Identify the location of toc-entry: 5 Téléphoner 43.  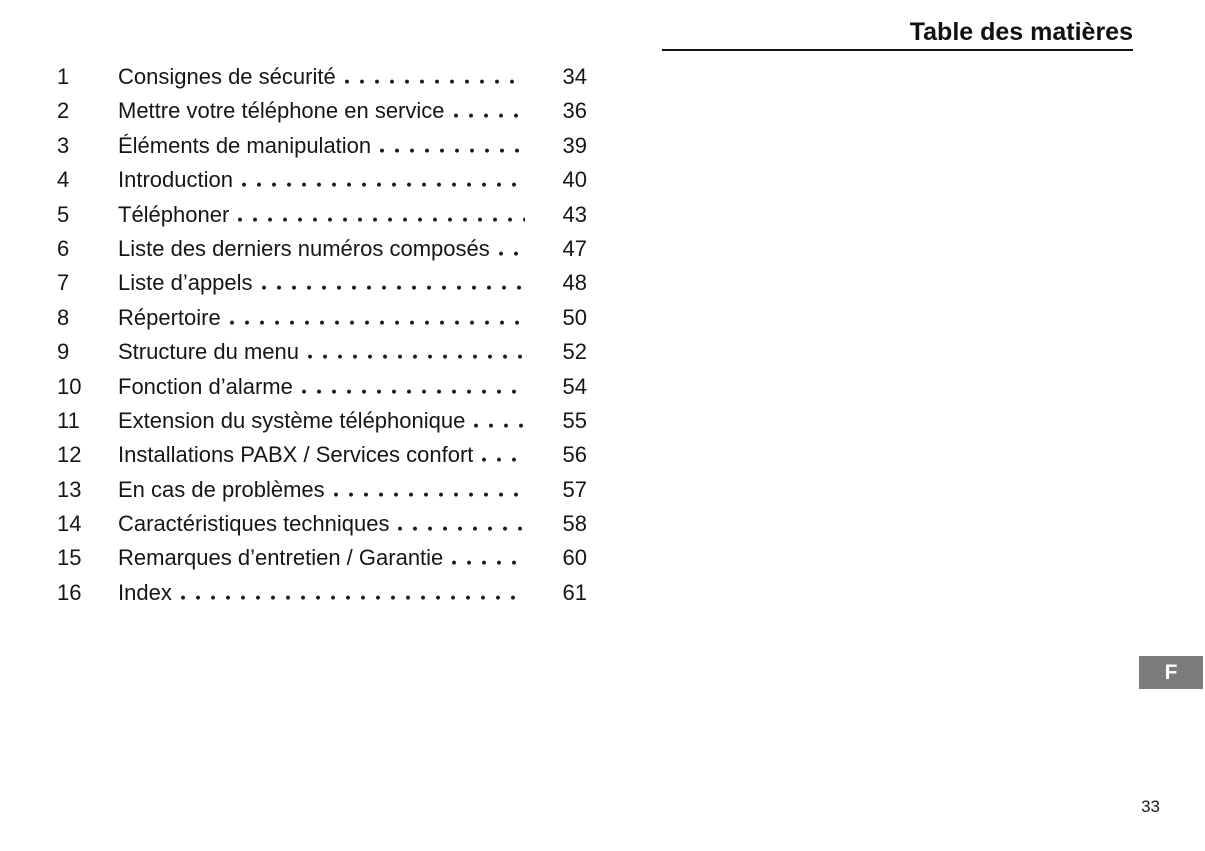
(322, 215).